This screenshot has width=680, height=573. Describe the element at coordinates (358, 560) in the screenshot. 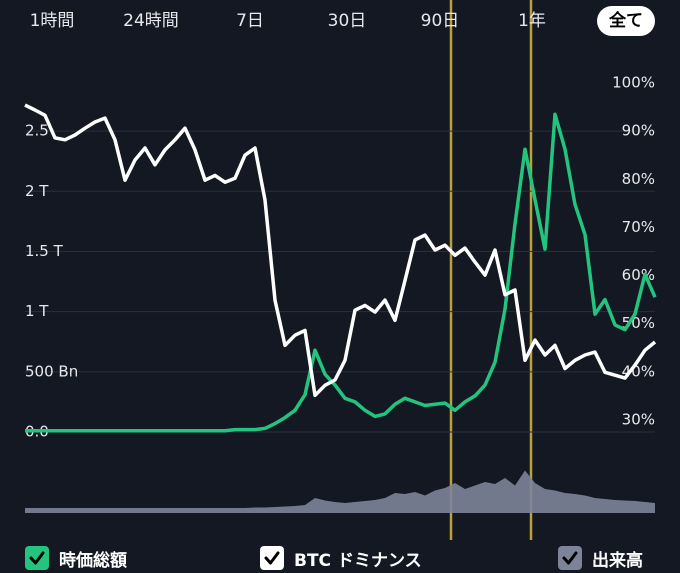

I see `legend-label: BTC ドミナンス` at that location.